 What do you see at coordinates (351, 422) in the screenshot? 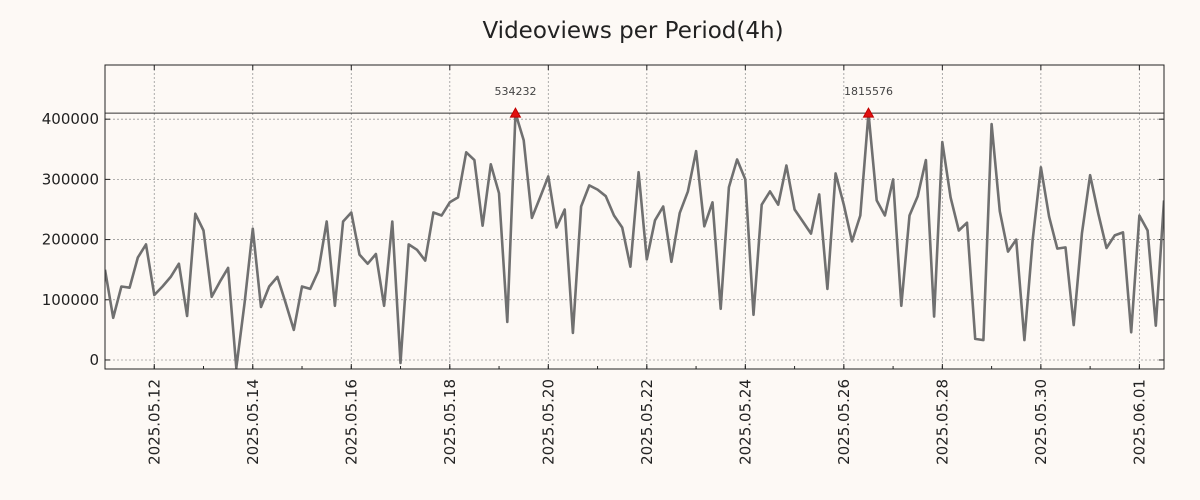
I see `x-tick-label: 2025.05.16` at bounding box center [351, 422].